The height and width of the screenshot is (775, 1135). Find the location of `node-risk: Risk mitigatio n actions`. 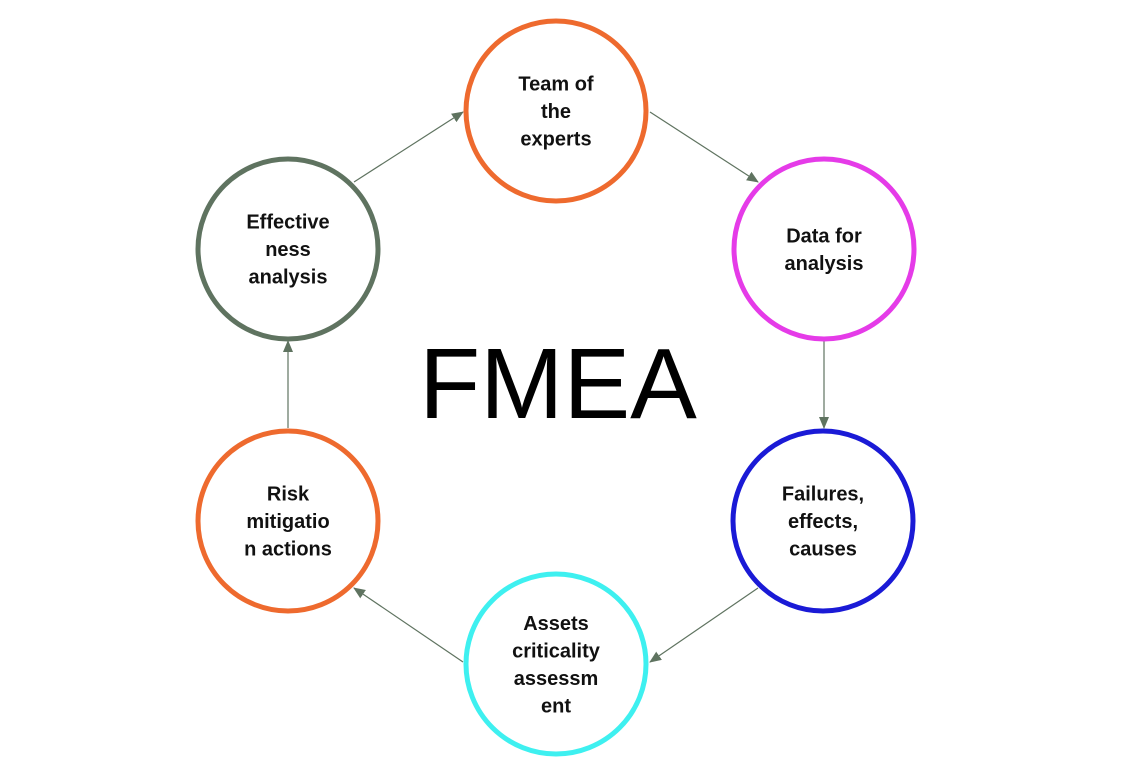

node-risk: Risk mitigatio n actions is located at coordinates (288, 521).